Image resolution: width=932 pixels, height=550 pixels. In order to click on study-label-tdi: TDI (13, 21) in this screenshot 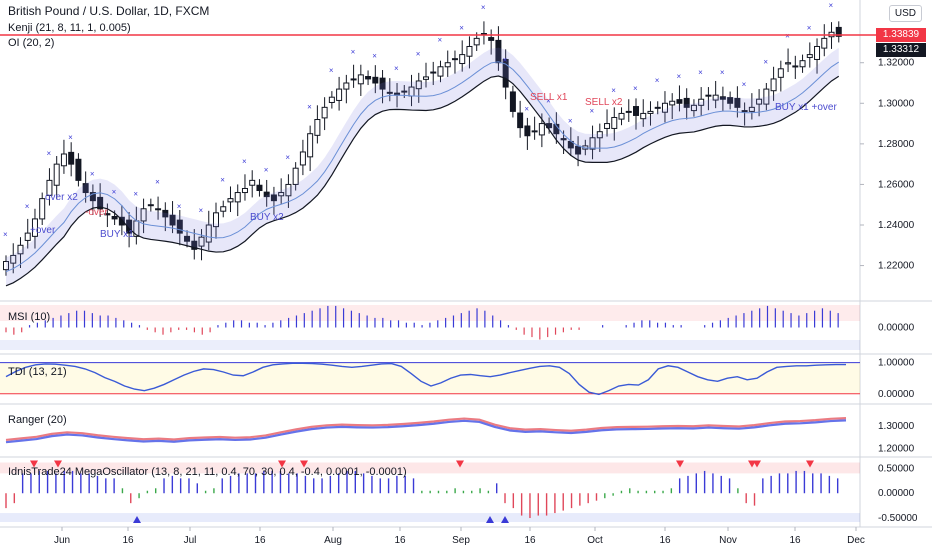, I will do `click(37, 372)`.